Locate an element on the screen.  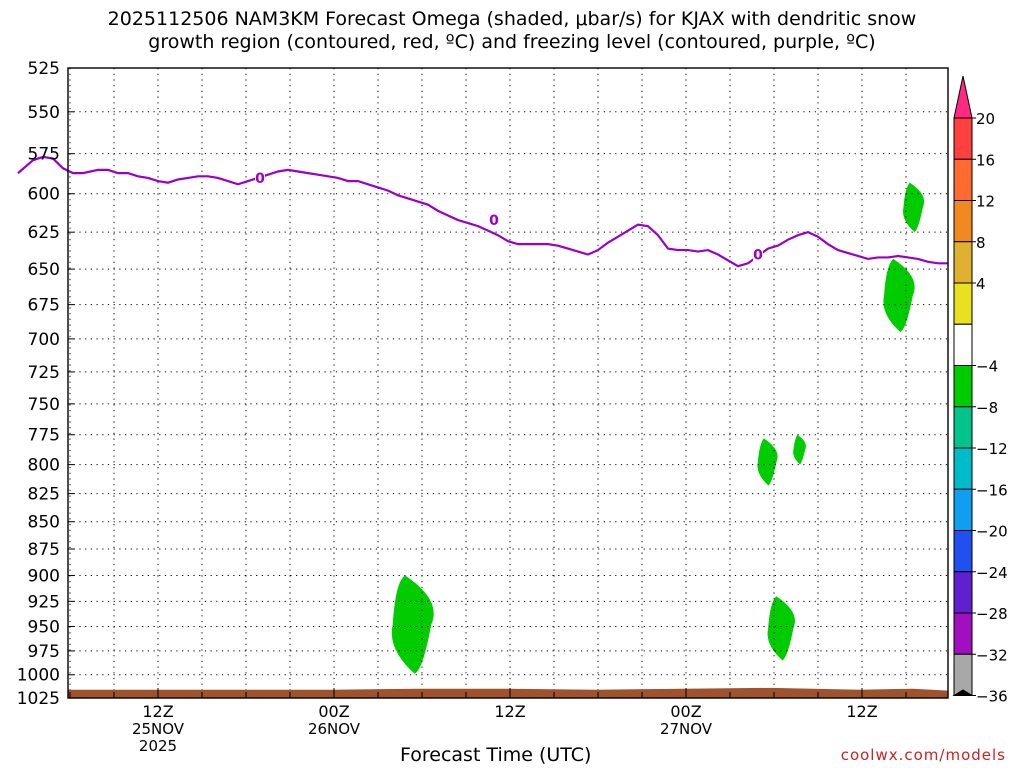
y-tick-label: 625 is located at coordinates (44, 233).